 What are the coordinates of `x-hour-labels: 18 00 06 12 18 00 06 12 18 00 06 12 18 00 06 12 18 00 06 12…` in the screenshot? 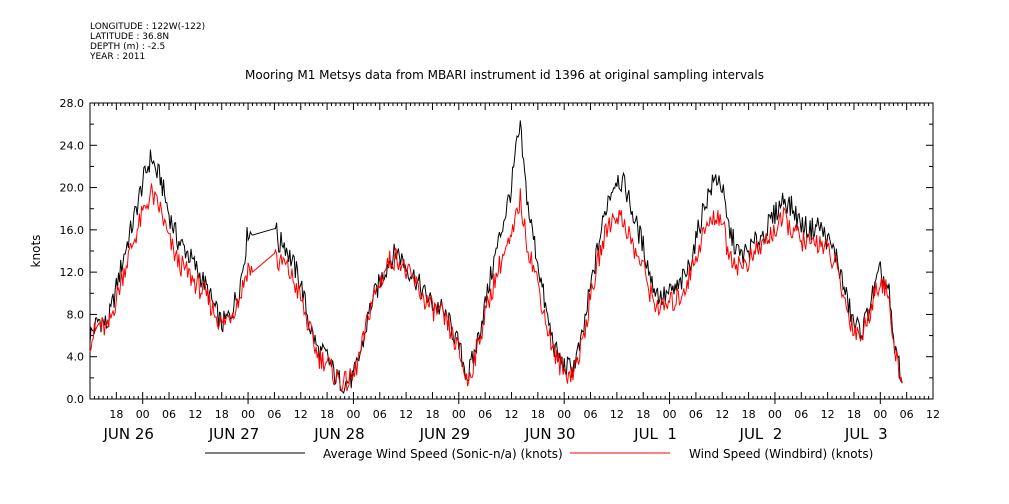 It's located at (524, 414).